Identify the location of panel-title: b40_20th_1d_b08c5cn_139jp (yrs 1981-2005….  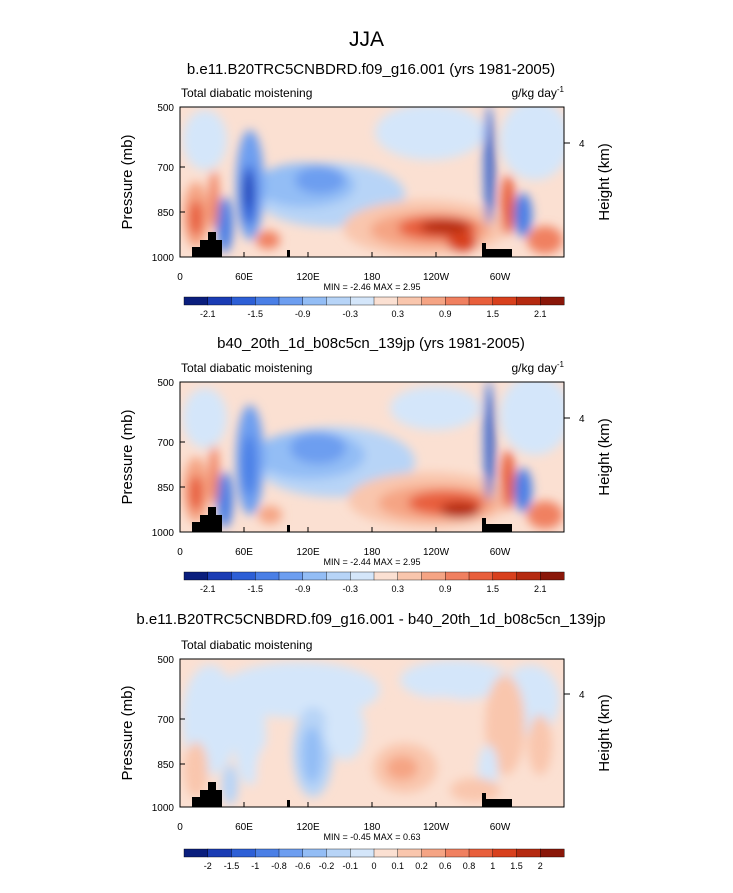
(371, 343).